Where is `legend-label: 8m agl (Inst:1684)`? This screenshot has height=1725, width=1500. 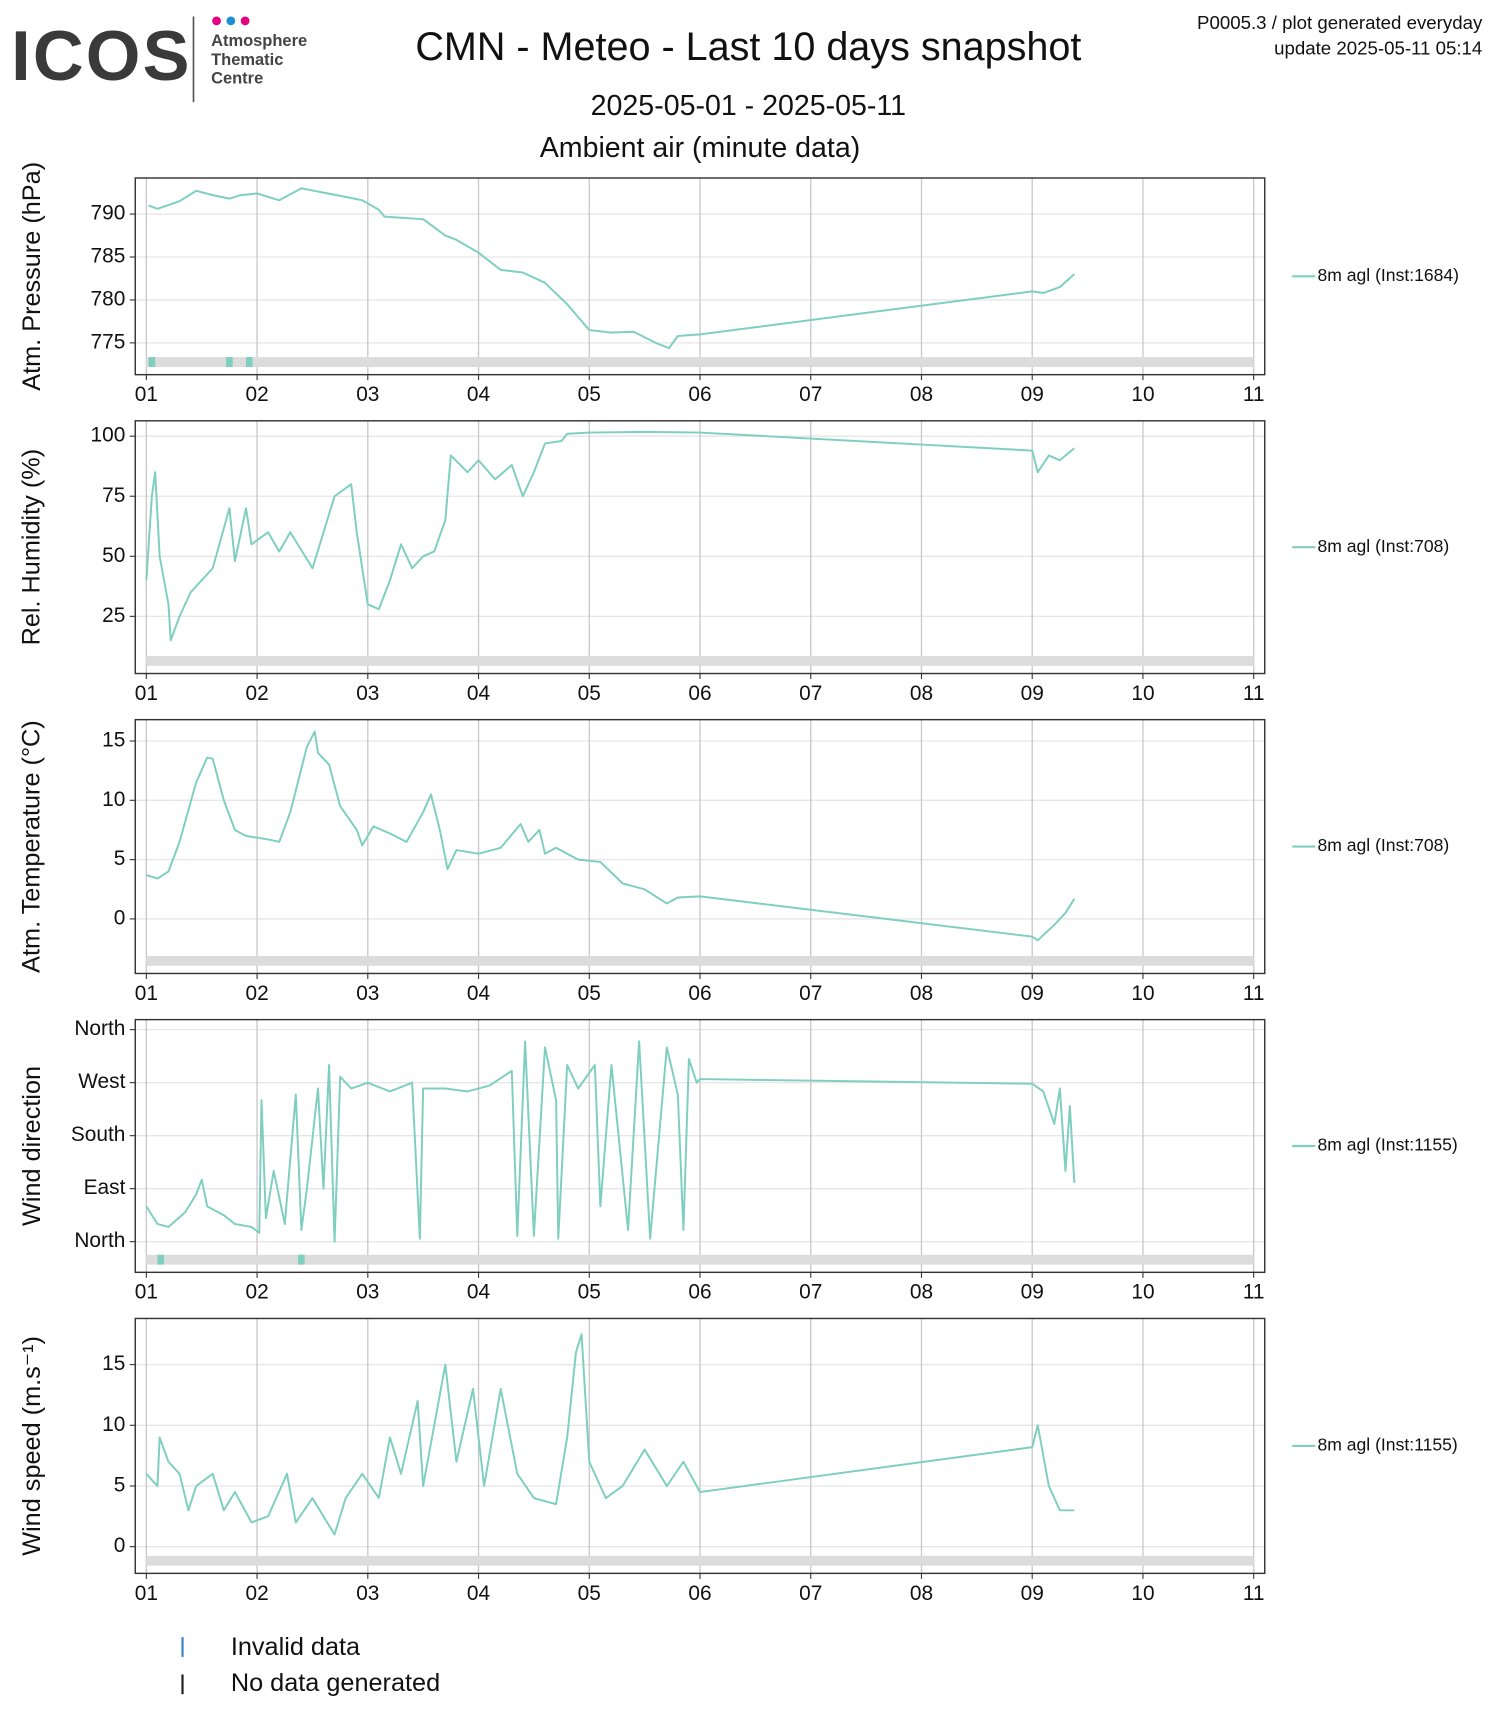 legend-label: 8m agl (Inst:1684) is located at coordinates (1388, 275).